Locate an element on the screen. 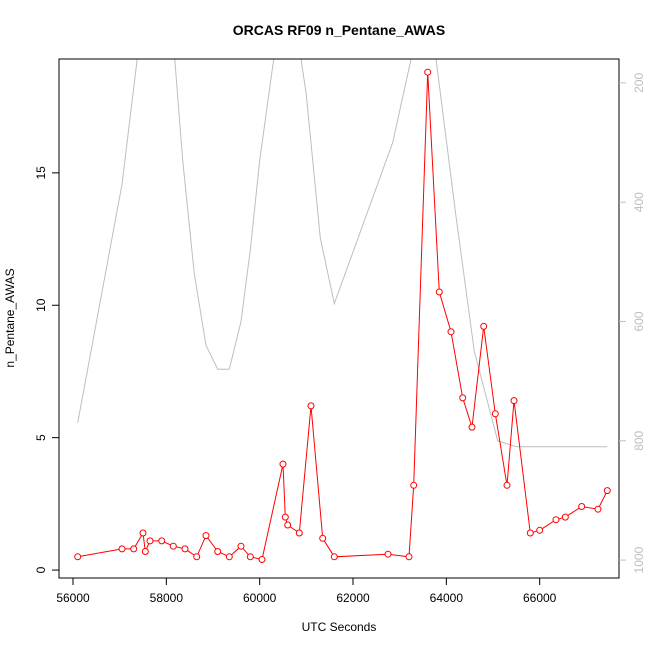 Image resolution: width=650 pixels, height=650 pixels. x-tick-label: 62000 is located at coordinates (353, 598).